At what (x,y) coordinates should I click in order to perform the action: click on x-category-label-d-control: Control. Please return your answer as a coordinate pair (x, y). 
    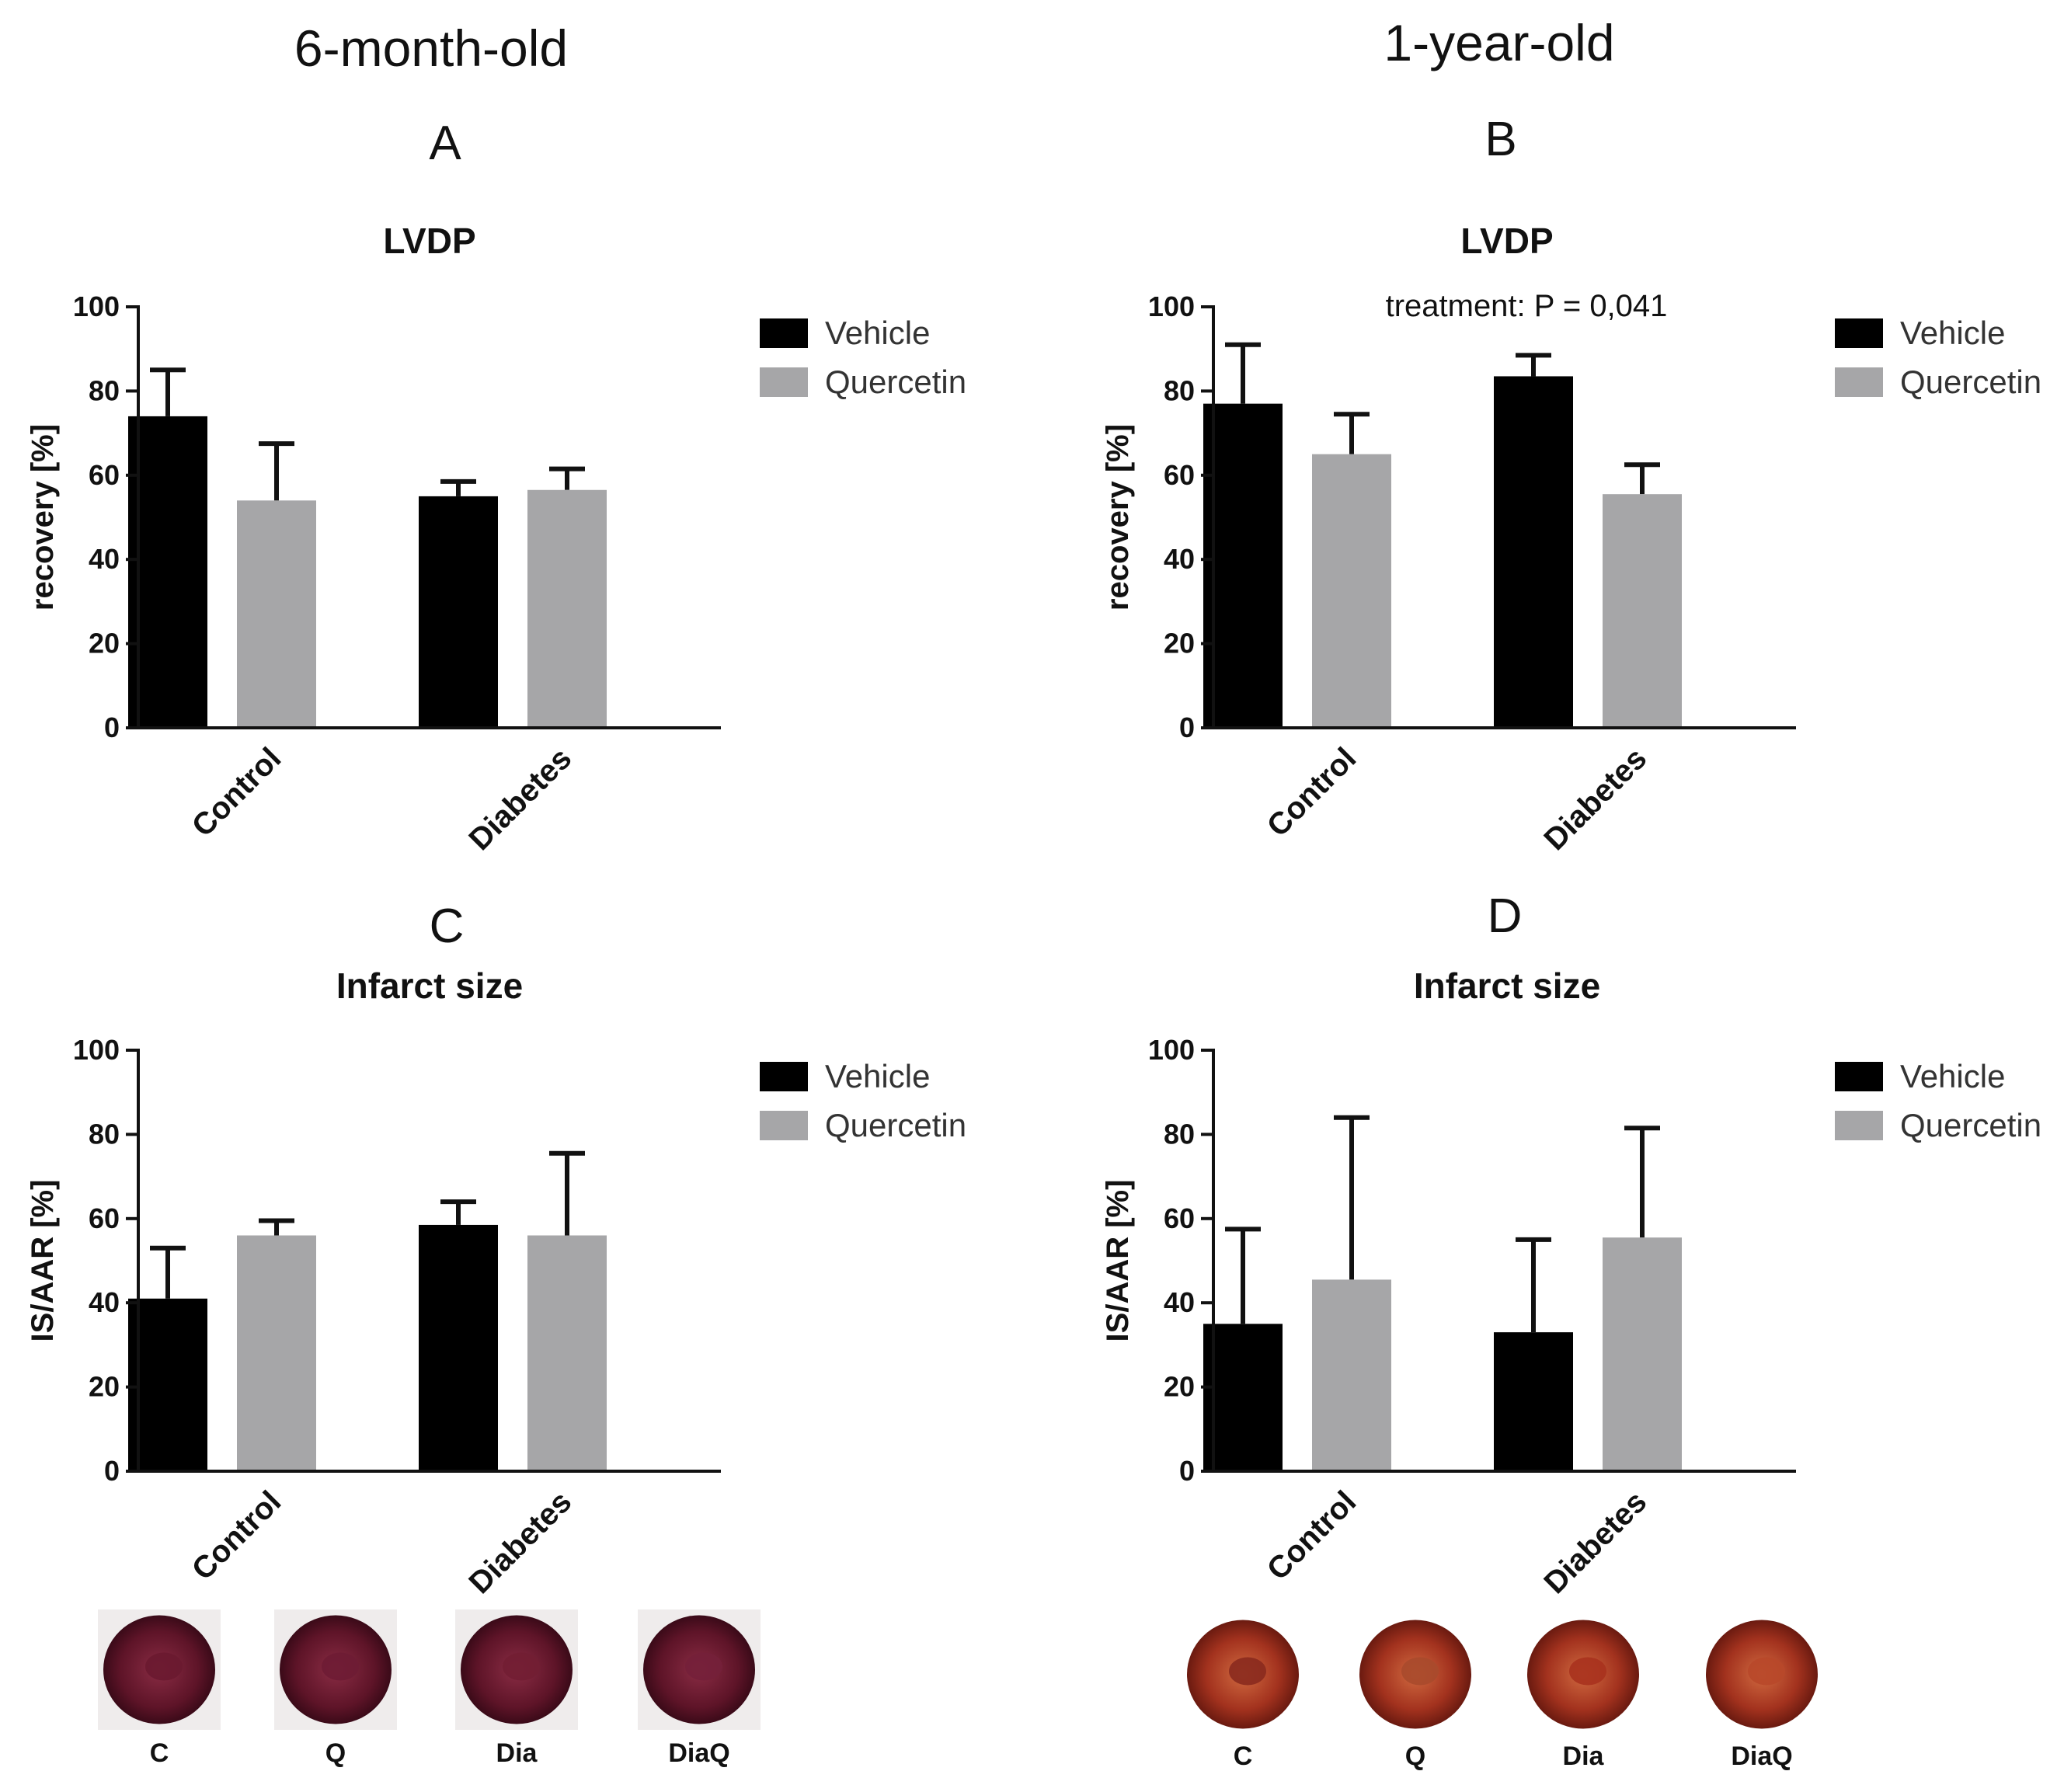
    Looking at the image, I should click on (1312, 1535).